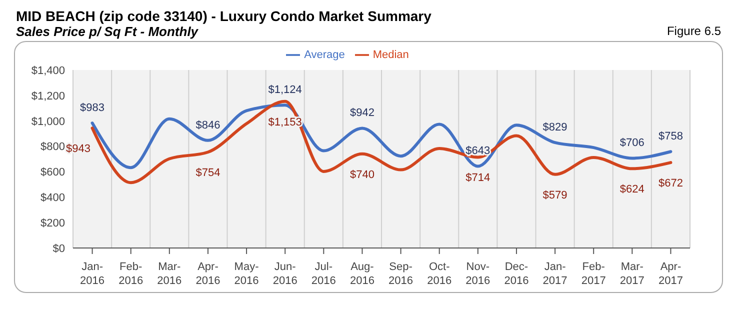 This screenshot has width=737, height=327. What do you see at coordinates (48, 96) in the screenshot?
I see `y-tick-label: $1,200` at bounding box center [48, 96].